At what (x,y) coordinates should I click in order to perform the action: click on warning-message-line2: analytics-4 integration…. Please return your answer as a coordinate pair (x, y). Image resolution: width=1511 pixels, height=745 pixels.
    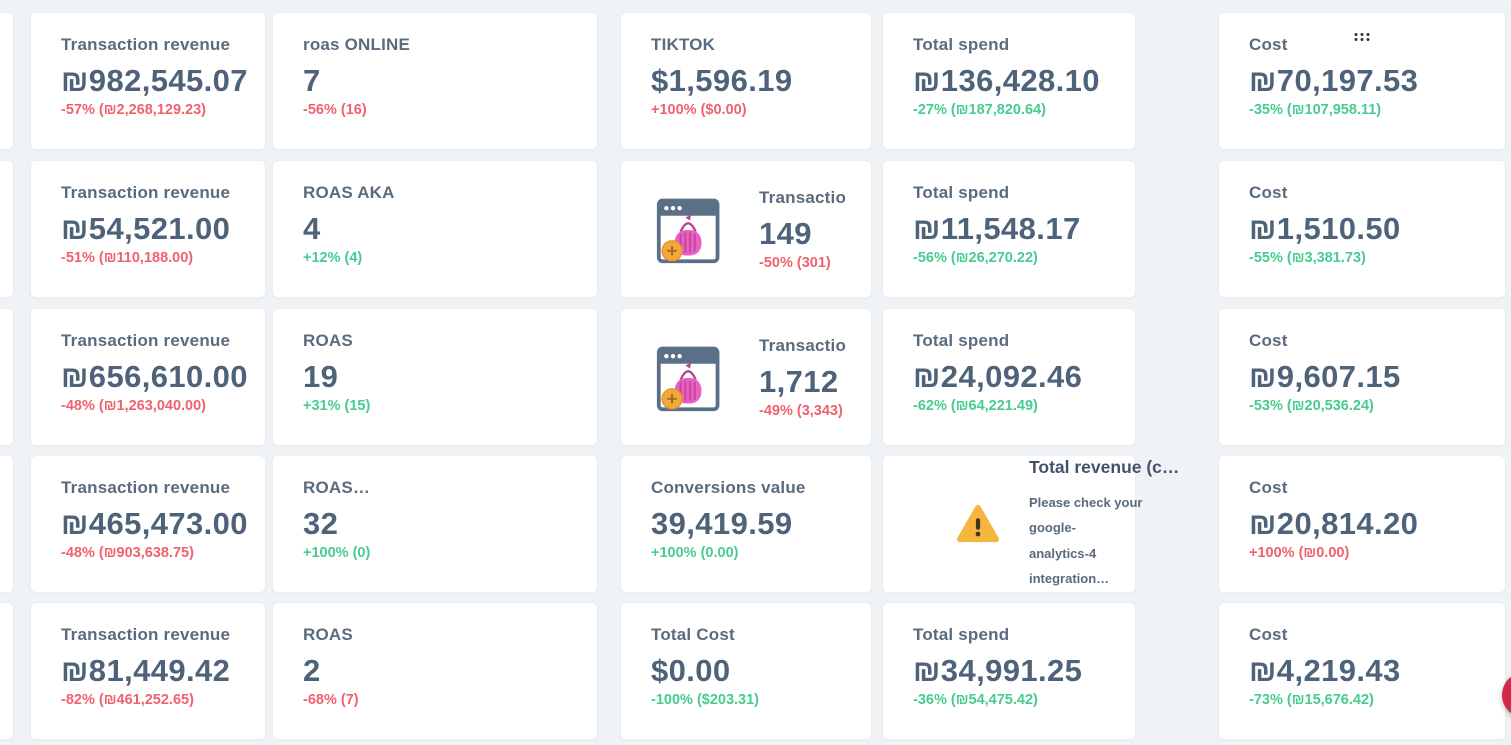
    Looking at the image, I should click on (1069, 565).